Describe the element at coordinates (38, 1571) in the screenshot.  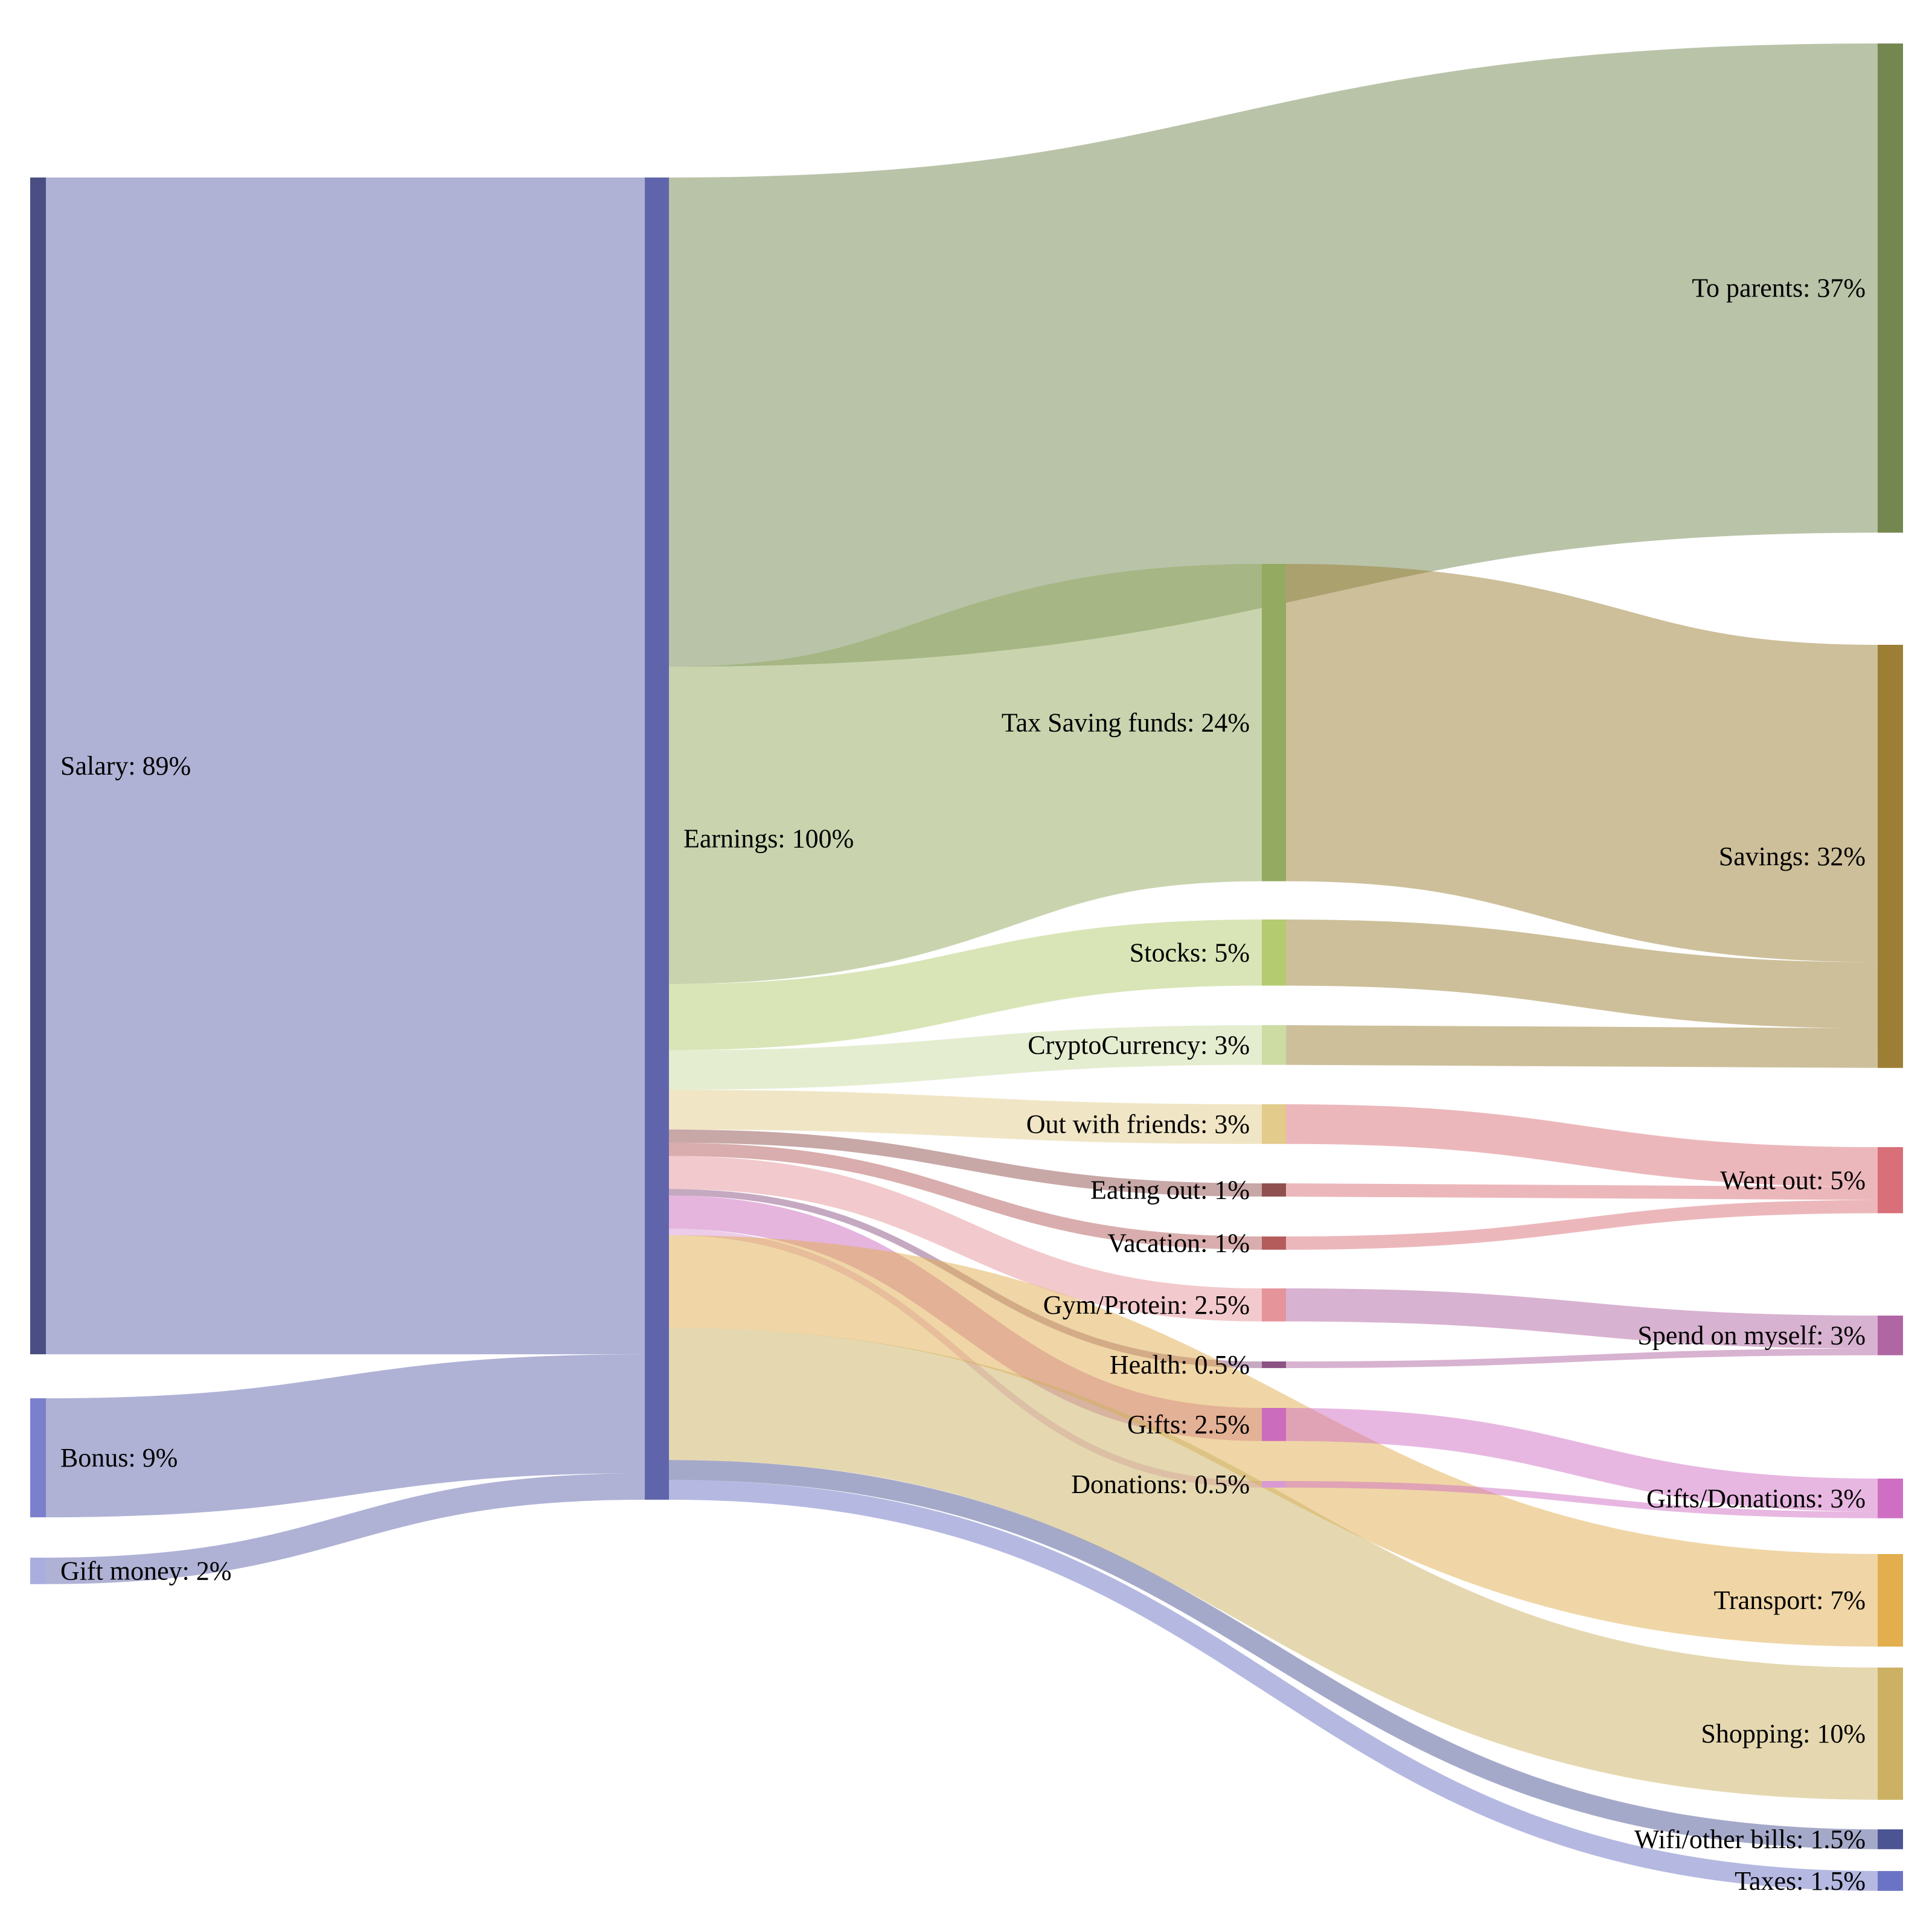
I see `node-gift_money` at that location.